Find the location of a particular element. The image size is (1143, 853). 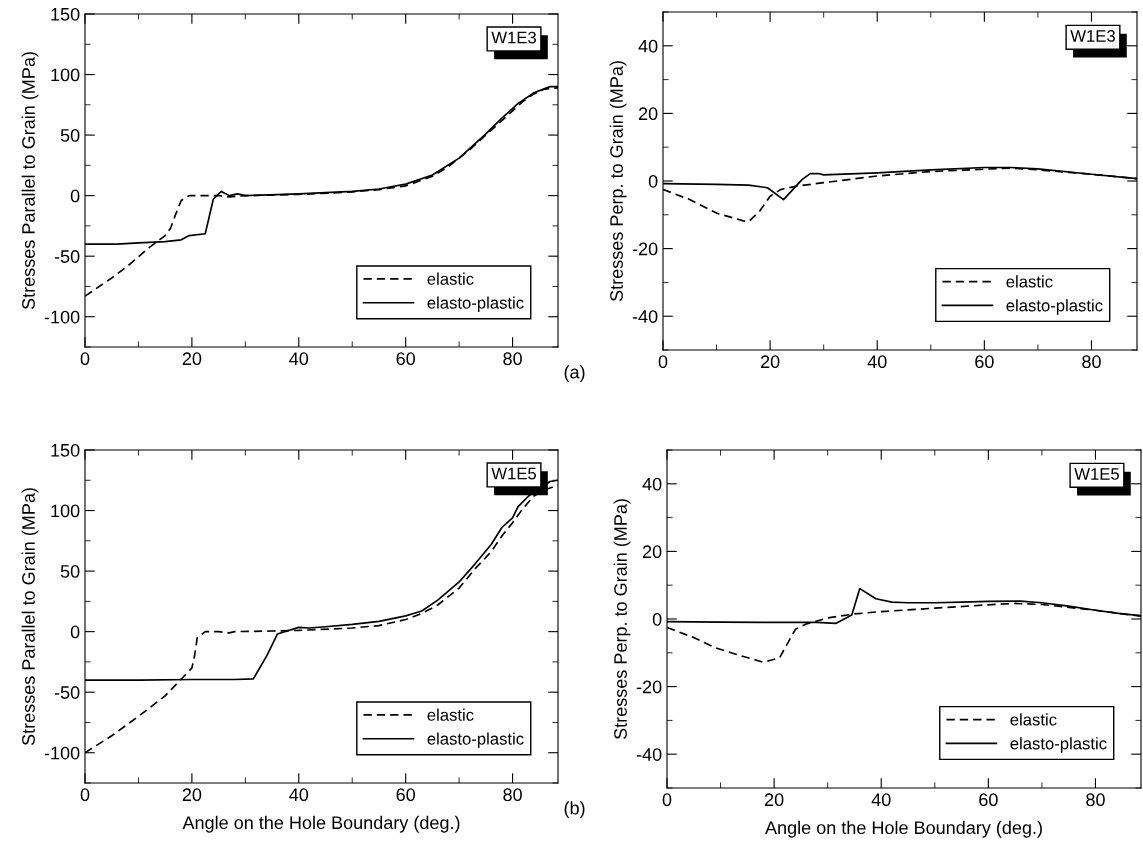

text: (a) is located at coordinates (574, 374).